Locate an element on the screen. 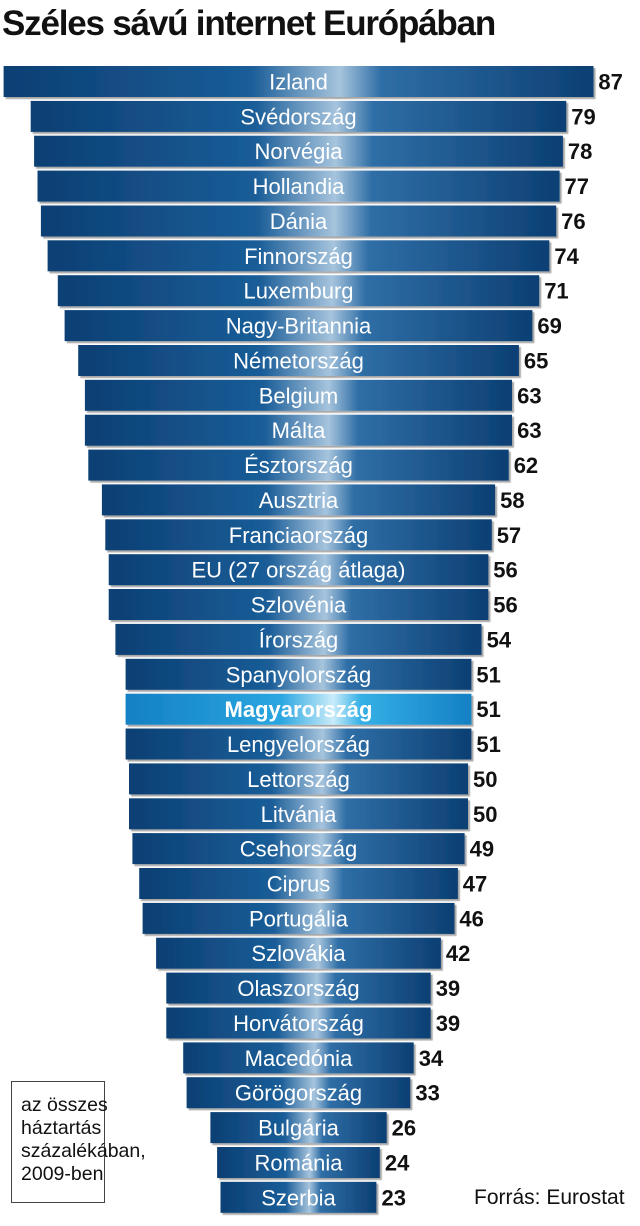 This screenshot has height=1226, width=640. bar-category-label: Szerbia is located at coordinates (298, 1197).